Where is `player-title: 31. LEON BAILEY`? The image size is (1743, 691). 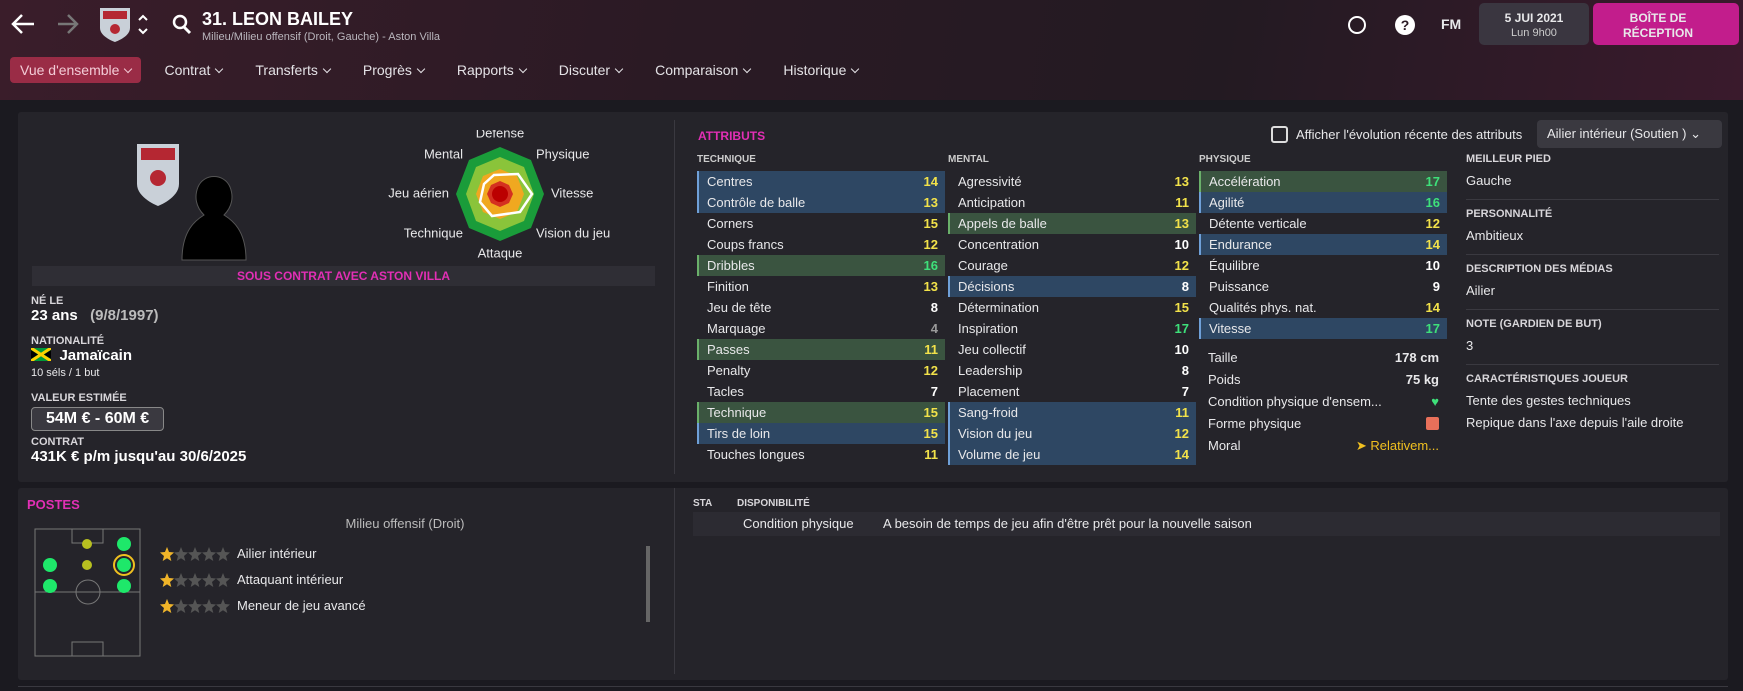 player-title: 31. LEON BAILEY is located at coordinates (278, 19).